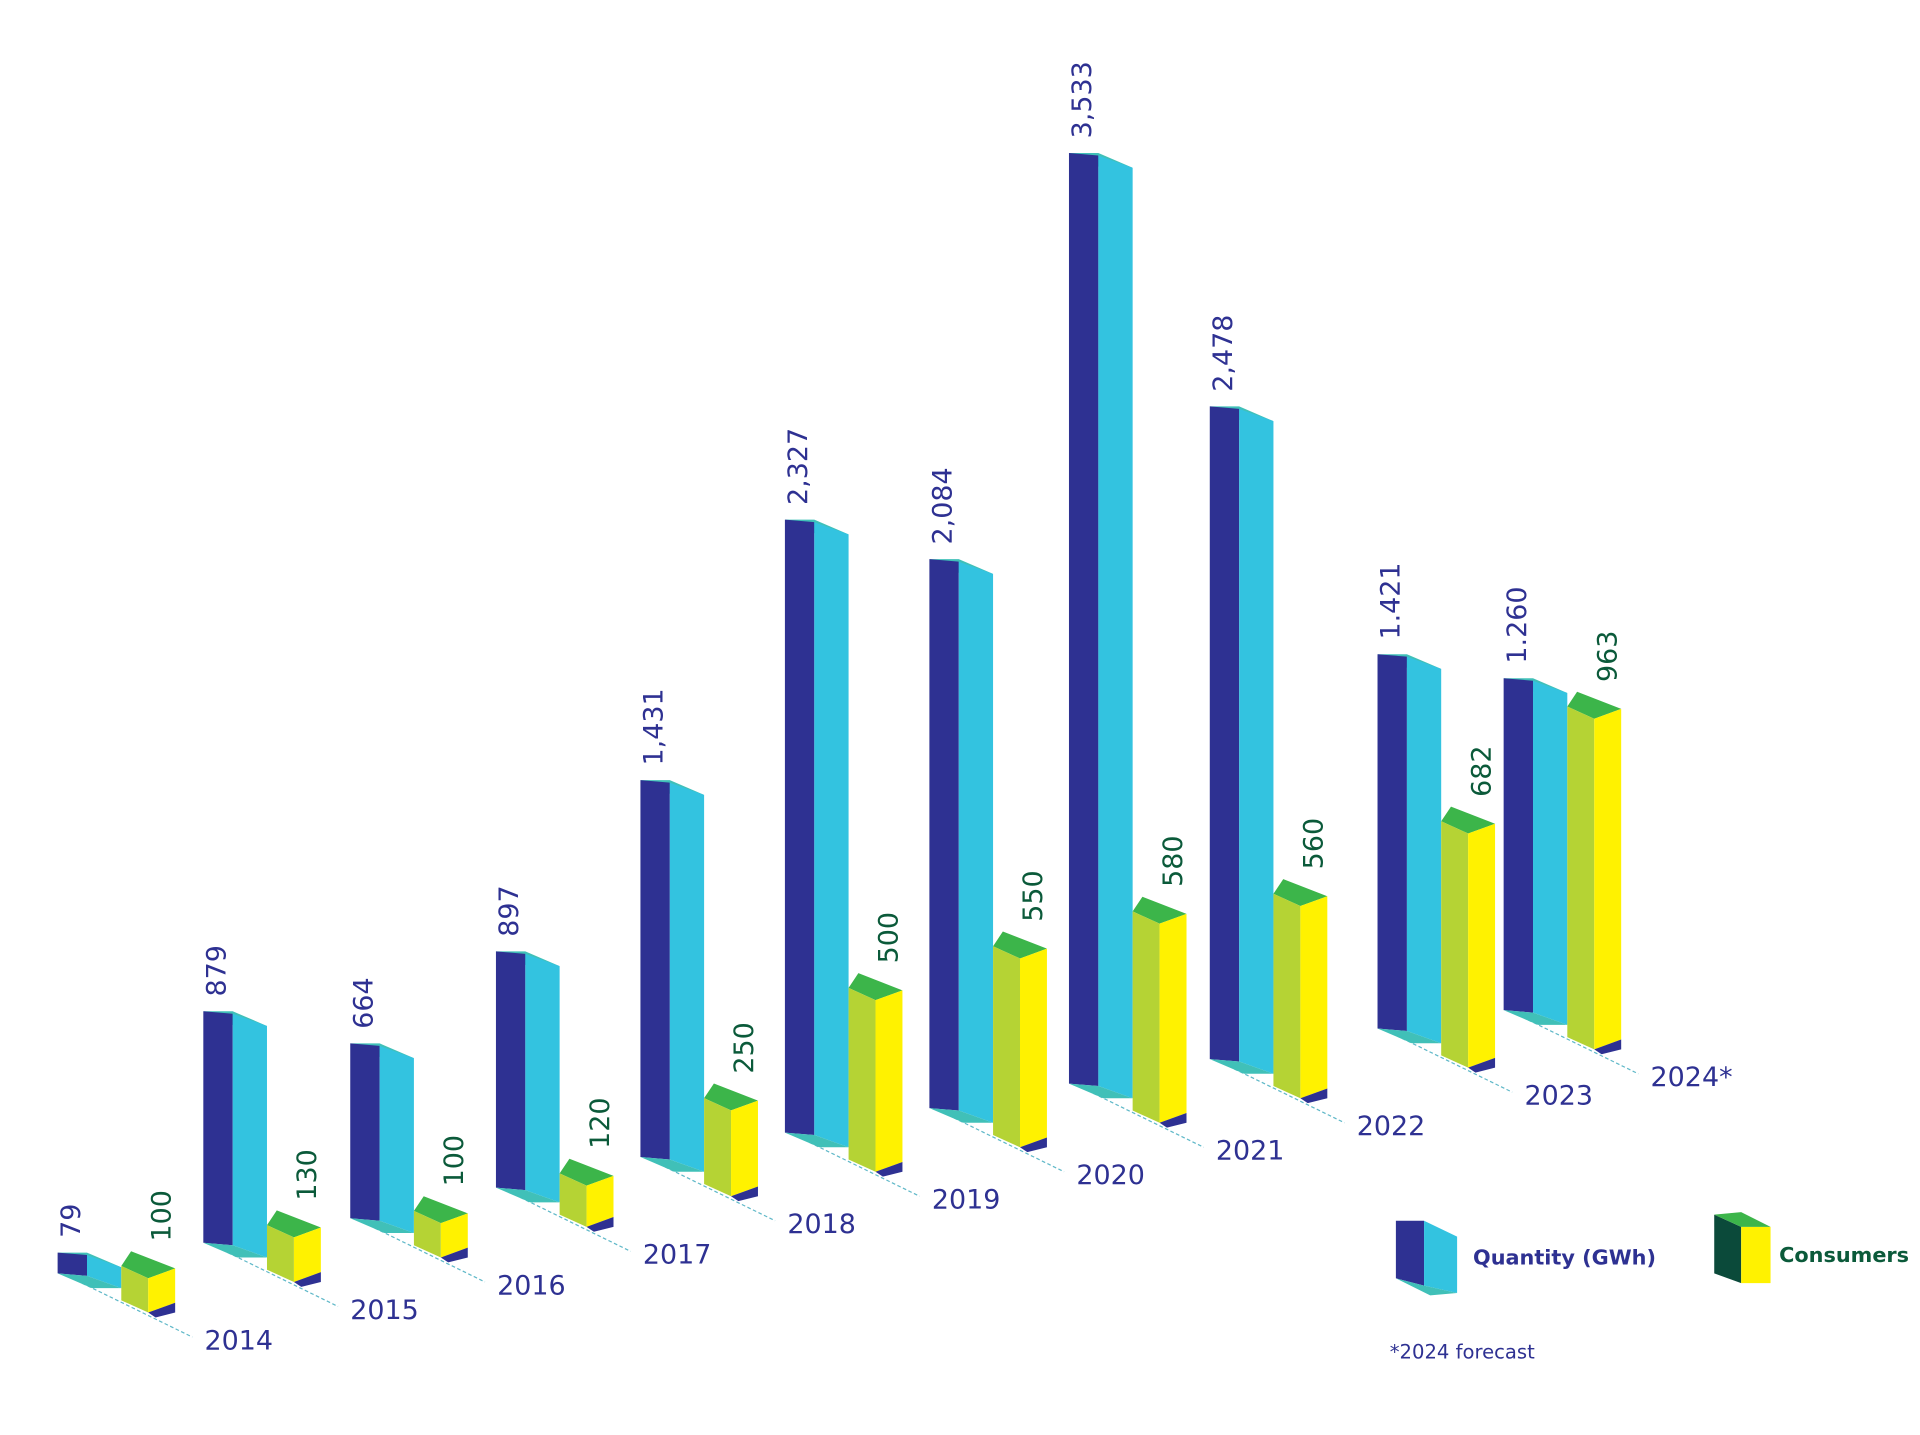  I want to click on x-tick-label: 2019, so click(966, 1200).